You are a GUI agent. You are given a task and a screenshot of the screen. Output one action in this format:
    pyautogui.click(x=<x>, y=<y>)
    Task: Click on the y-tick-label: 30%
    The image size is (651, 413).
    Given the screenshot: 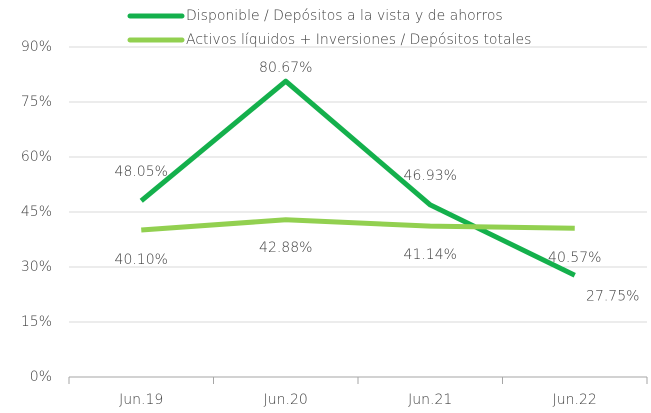 What is the action you would take?
    pyautogui.click(x=36, y=267)
    